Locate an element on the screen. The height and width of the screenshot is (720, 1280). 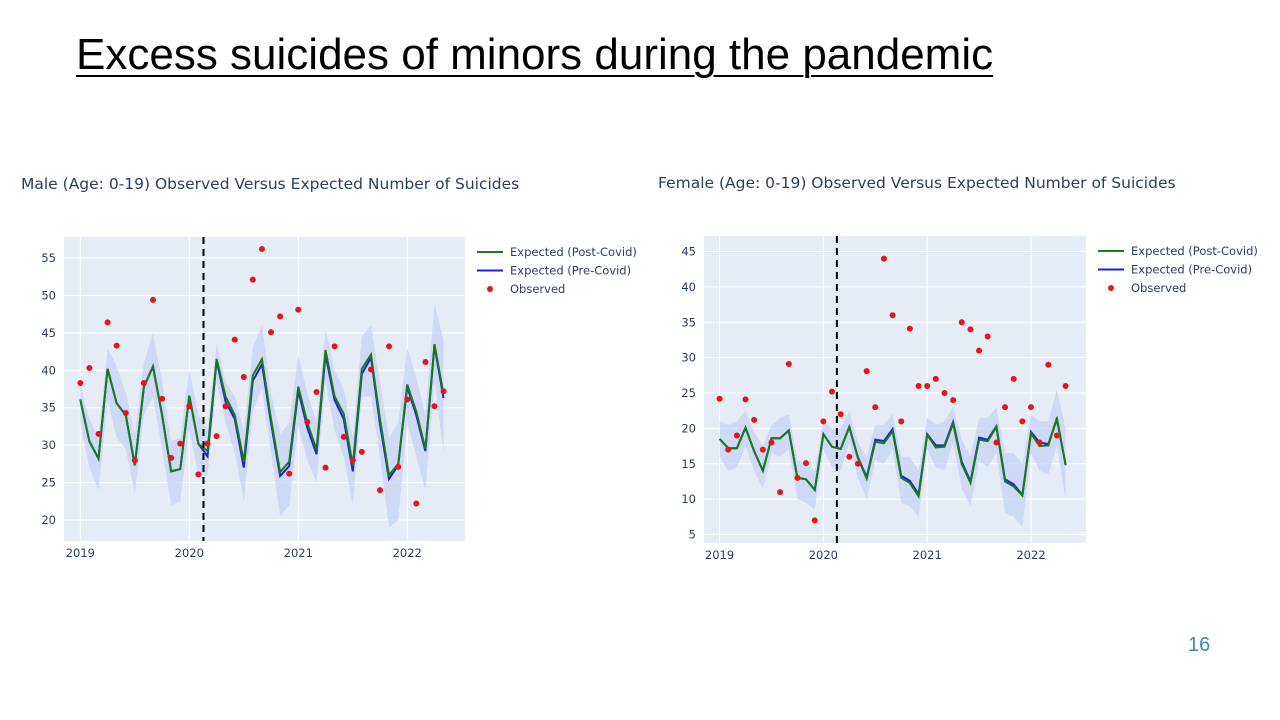
y-tick-label: 45 is located at coordinates (48, 333).